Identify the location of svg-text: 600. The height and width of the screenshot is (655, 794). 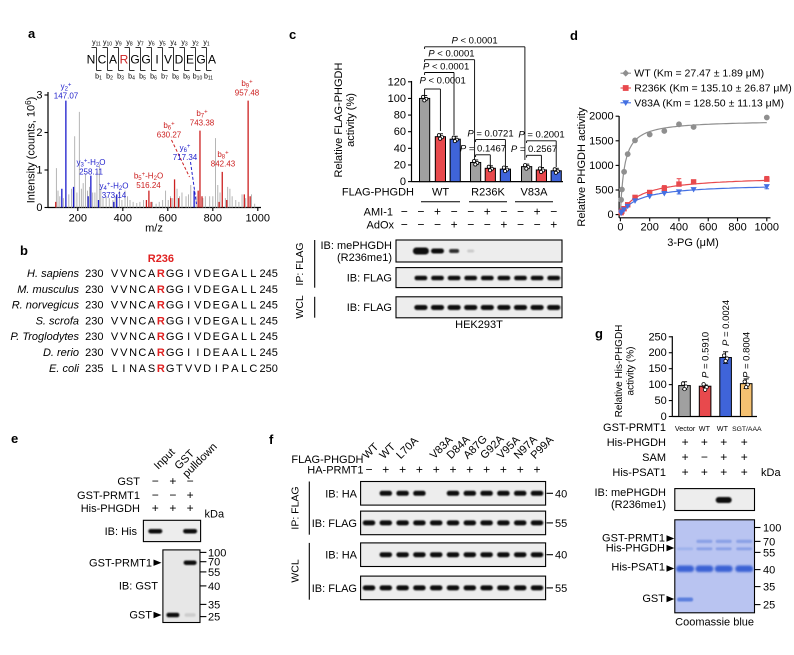
(168, 219).